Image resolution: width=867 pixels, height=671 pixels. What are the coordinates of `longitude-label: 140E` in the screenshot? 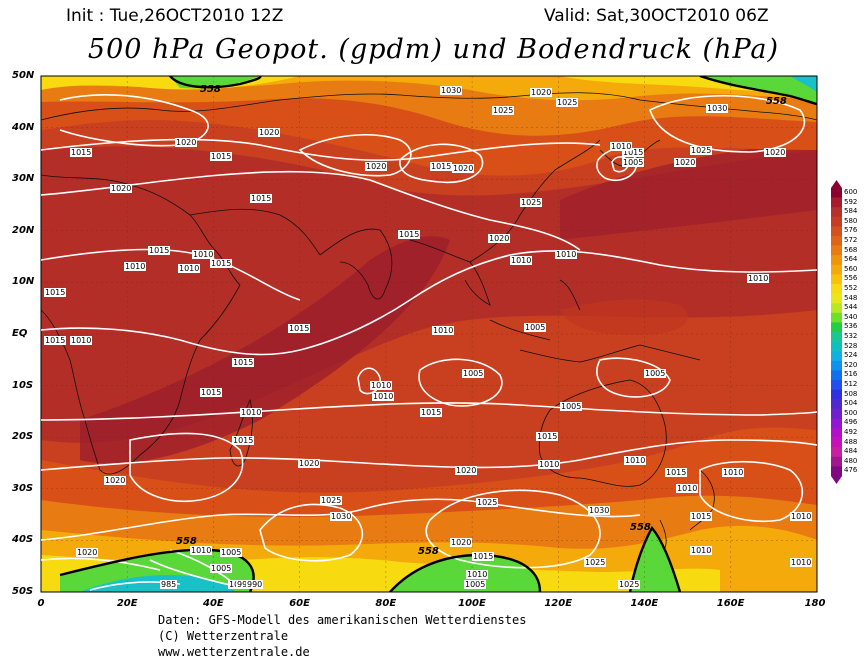 It's located at (644, 603).